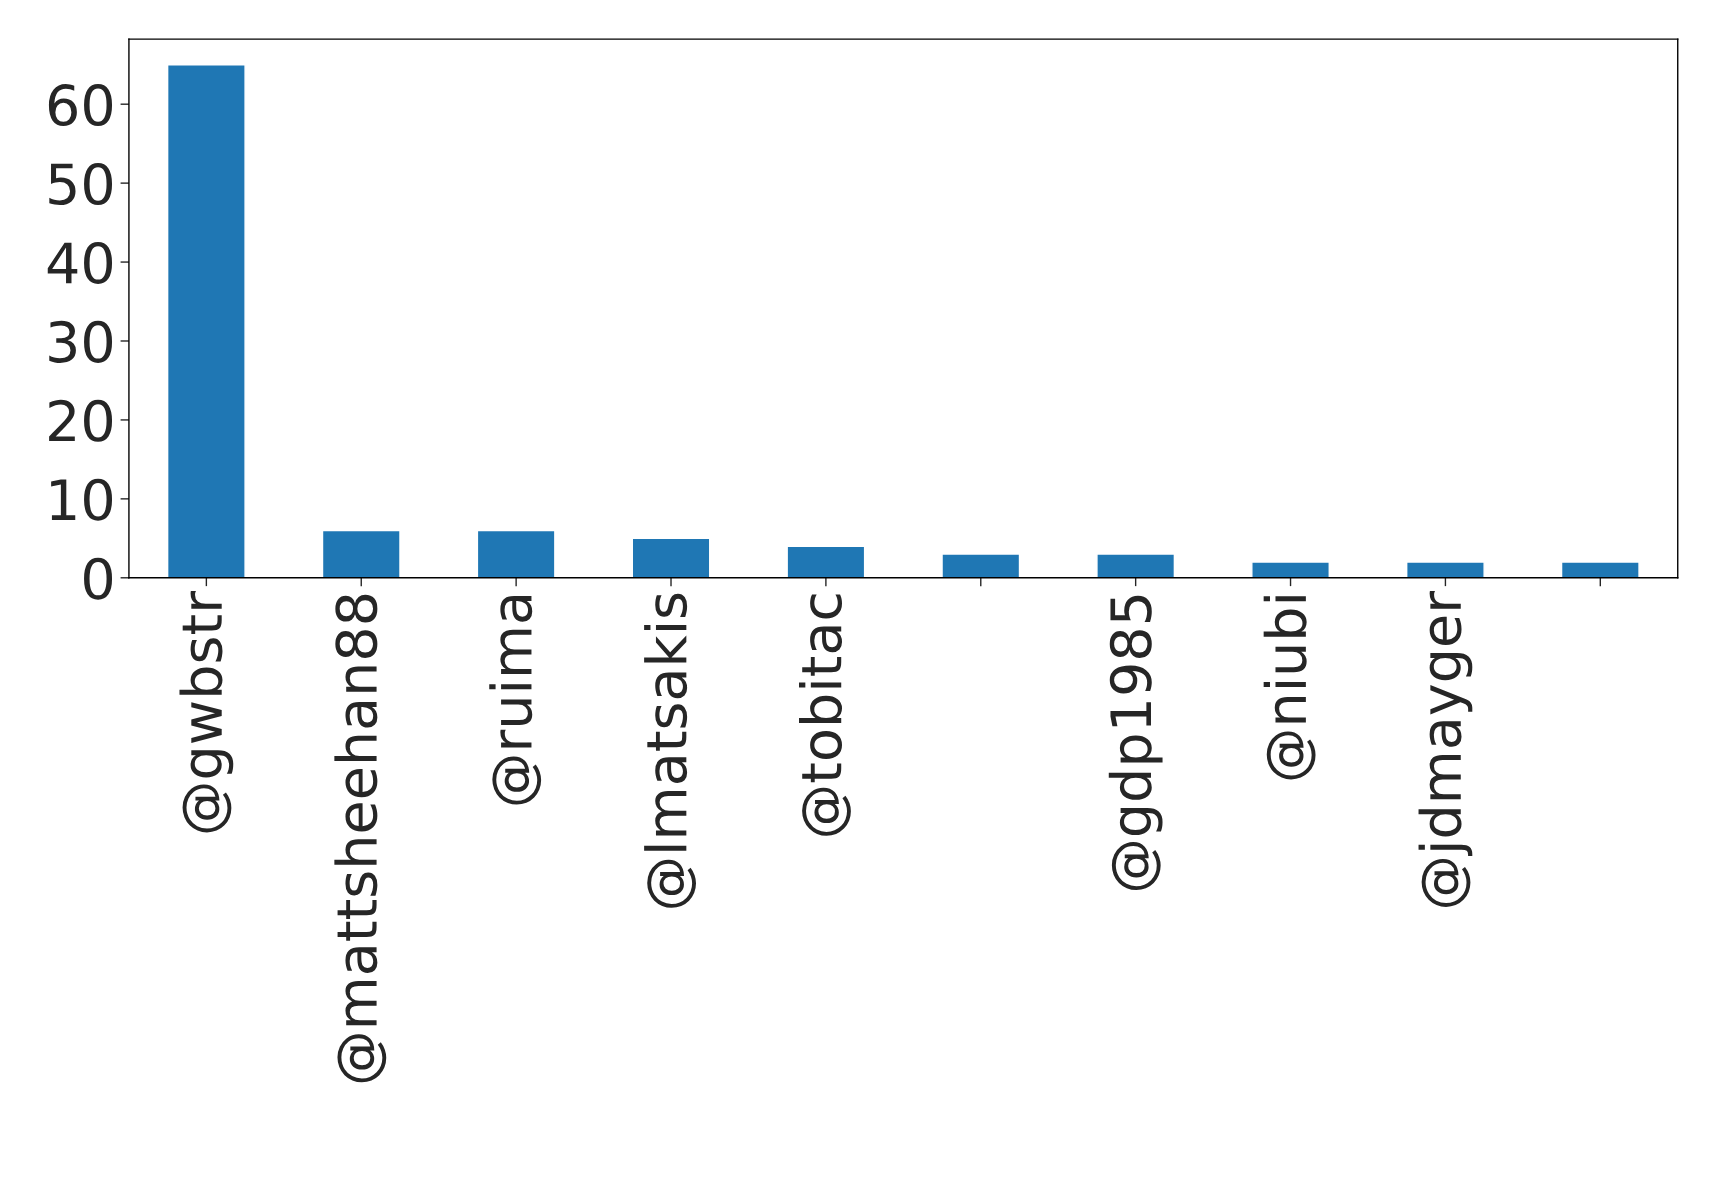  What do you see at coordinates (80, 262) in the screenshot?
I see `y-tick-label: 40` at bounding box center [80, 262].